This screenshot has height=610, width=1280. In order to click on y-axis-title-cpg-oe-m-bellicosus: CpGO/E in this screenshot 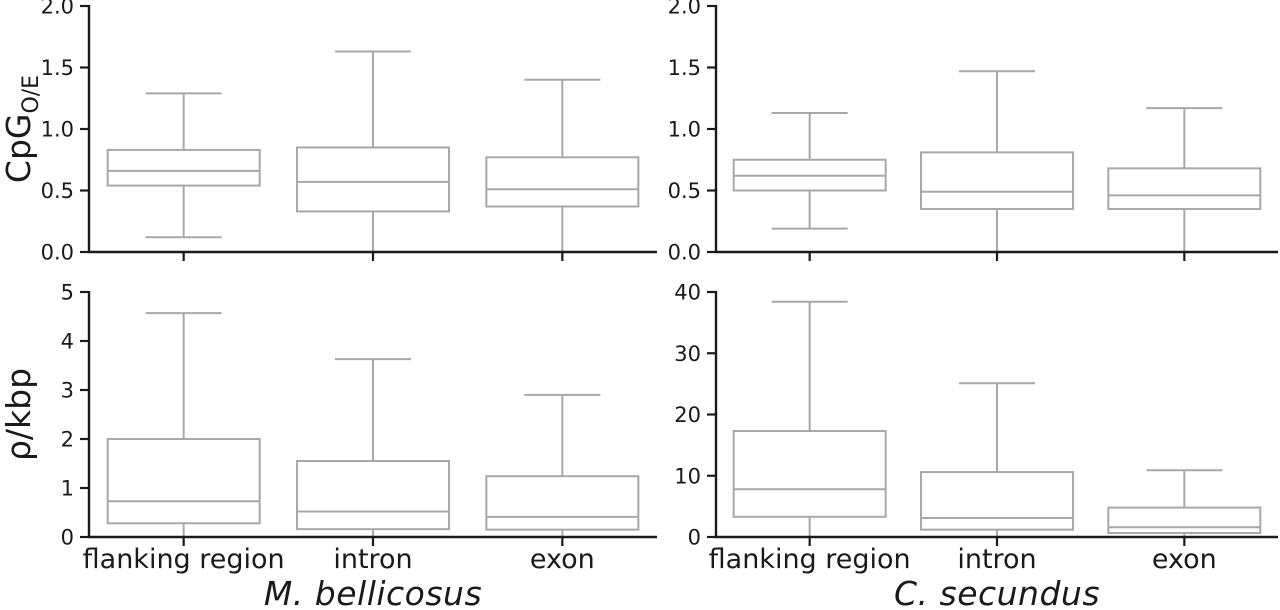, I will do `click(22, 129)`.